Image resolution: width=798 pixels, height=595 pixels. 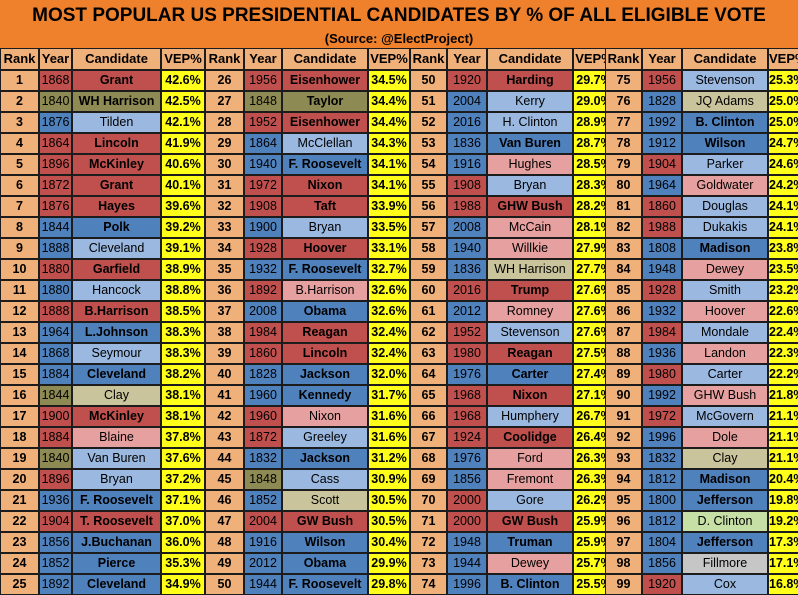 I want to click on vep-cell: 24.6%, so click(x=783, y=164).